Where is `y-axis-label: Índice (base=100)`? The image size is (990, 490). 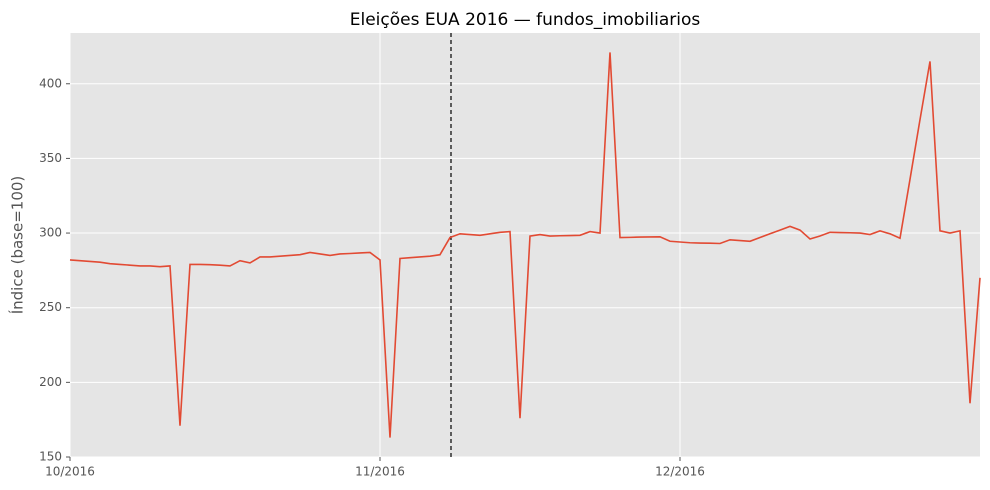 y-axis-label: Índice (base=100) is located at coordinates (17, 245).